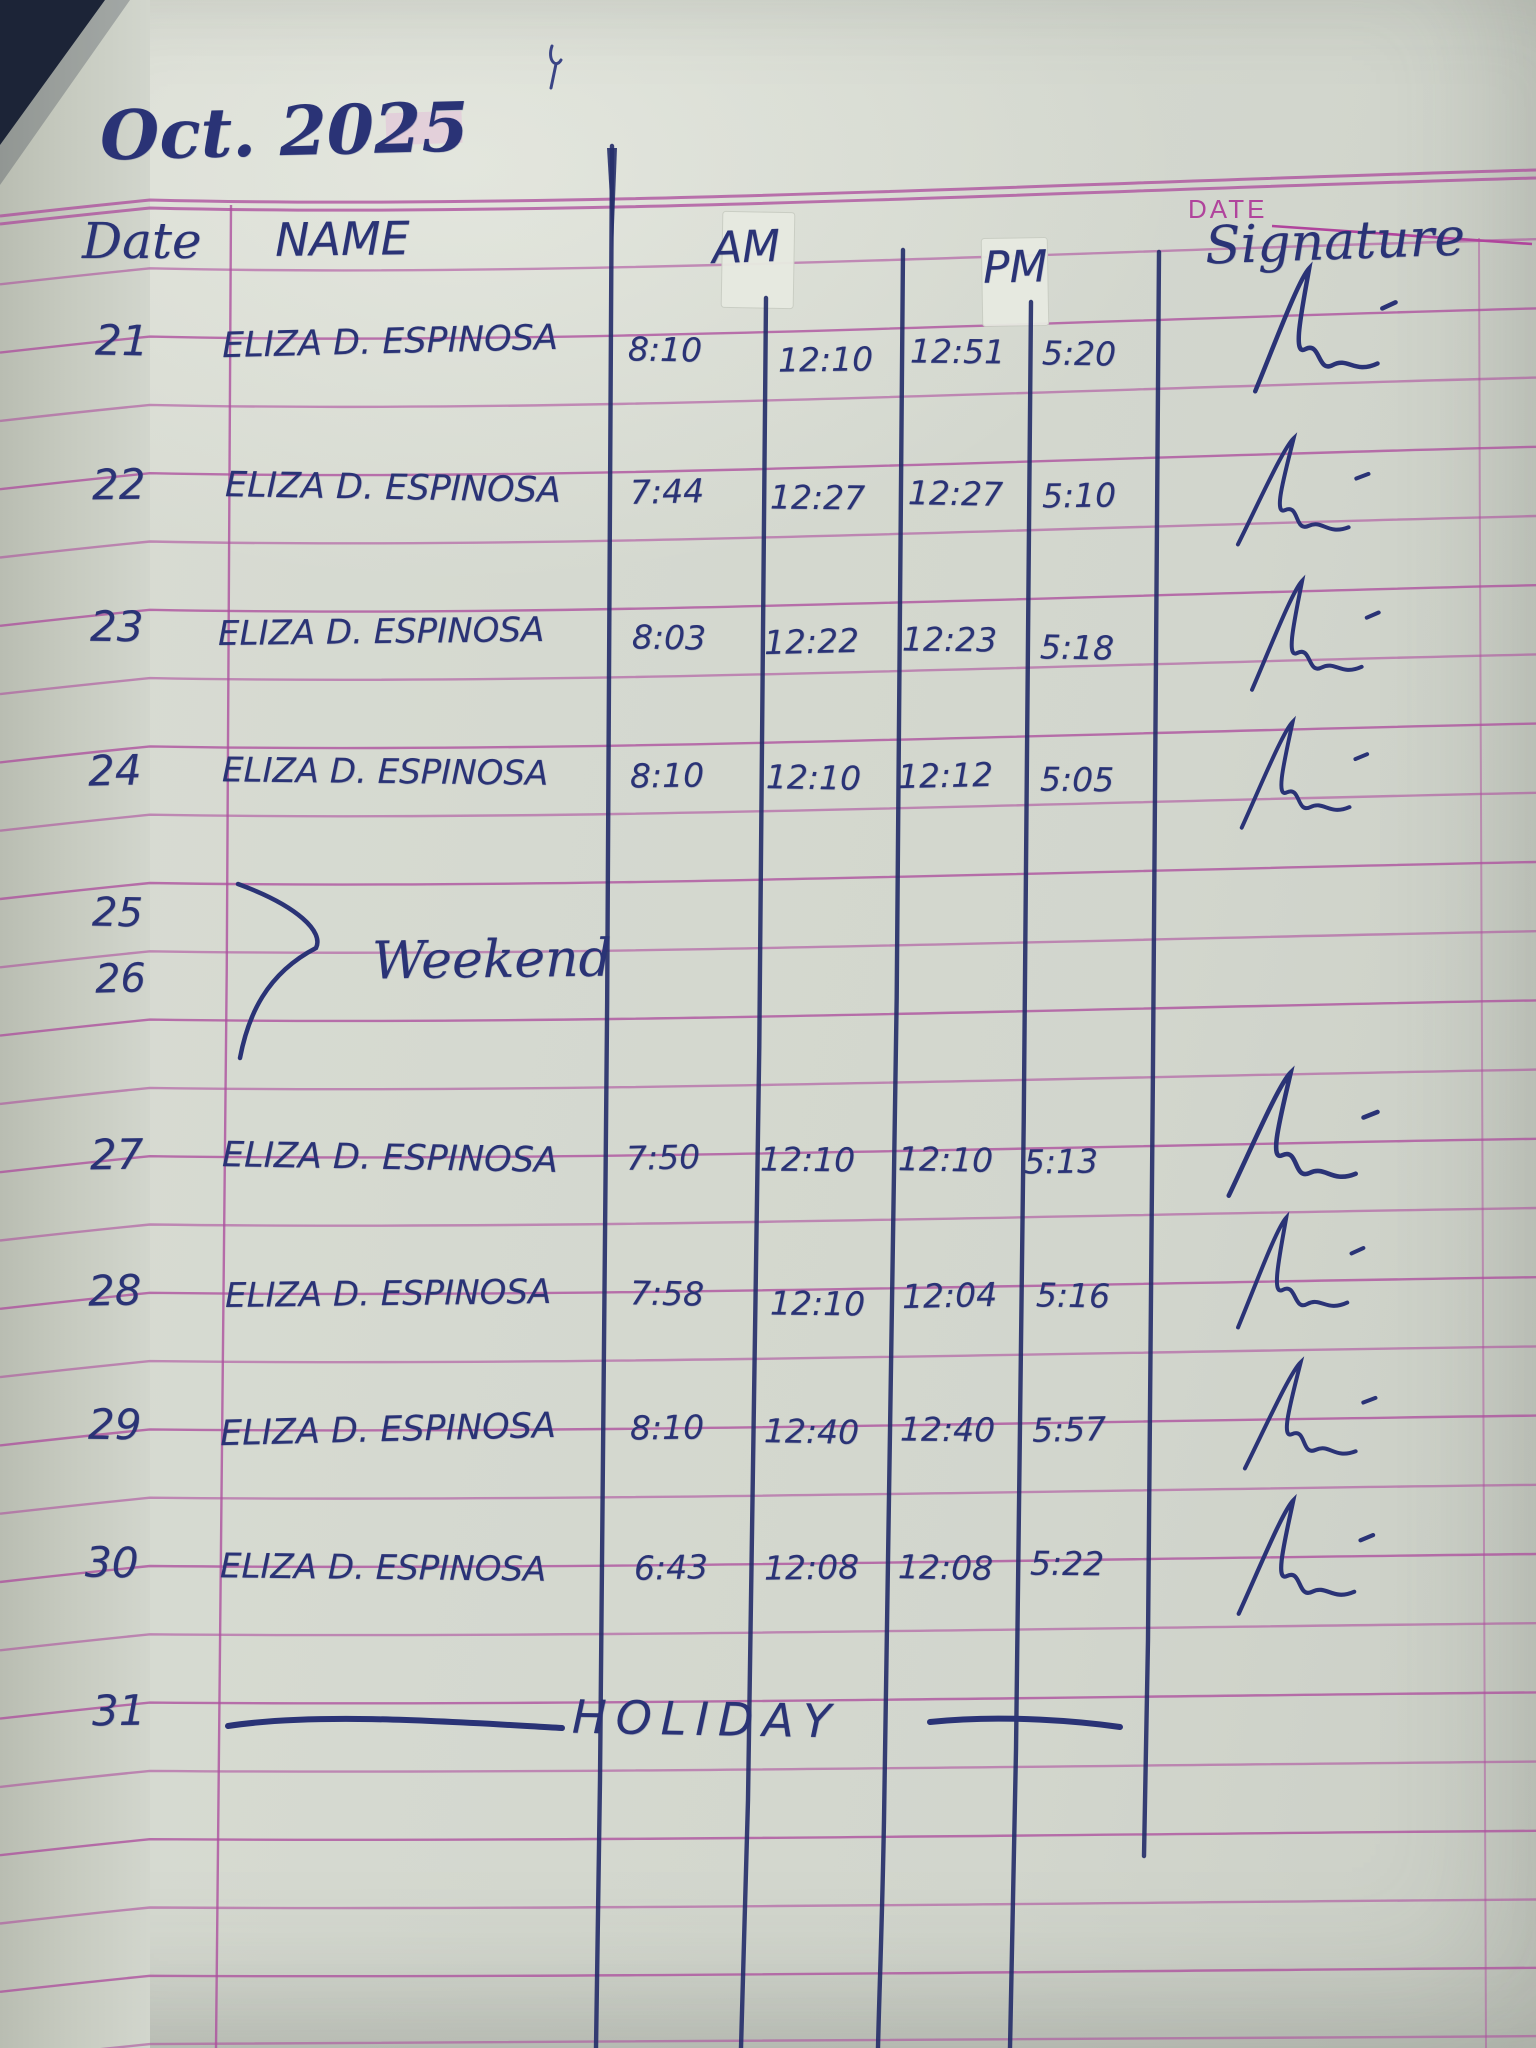  I want to click on ink-blob, so click(612, 199).